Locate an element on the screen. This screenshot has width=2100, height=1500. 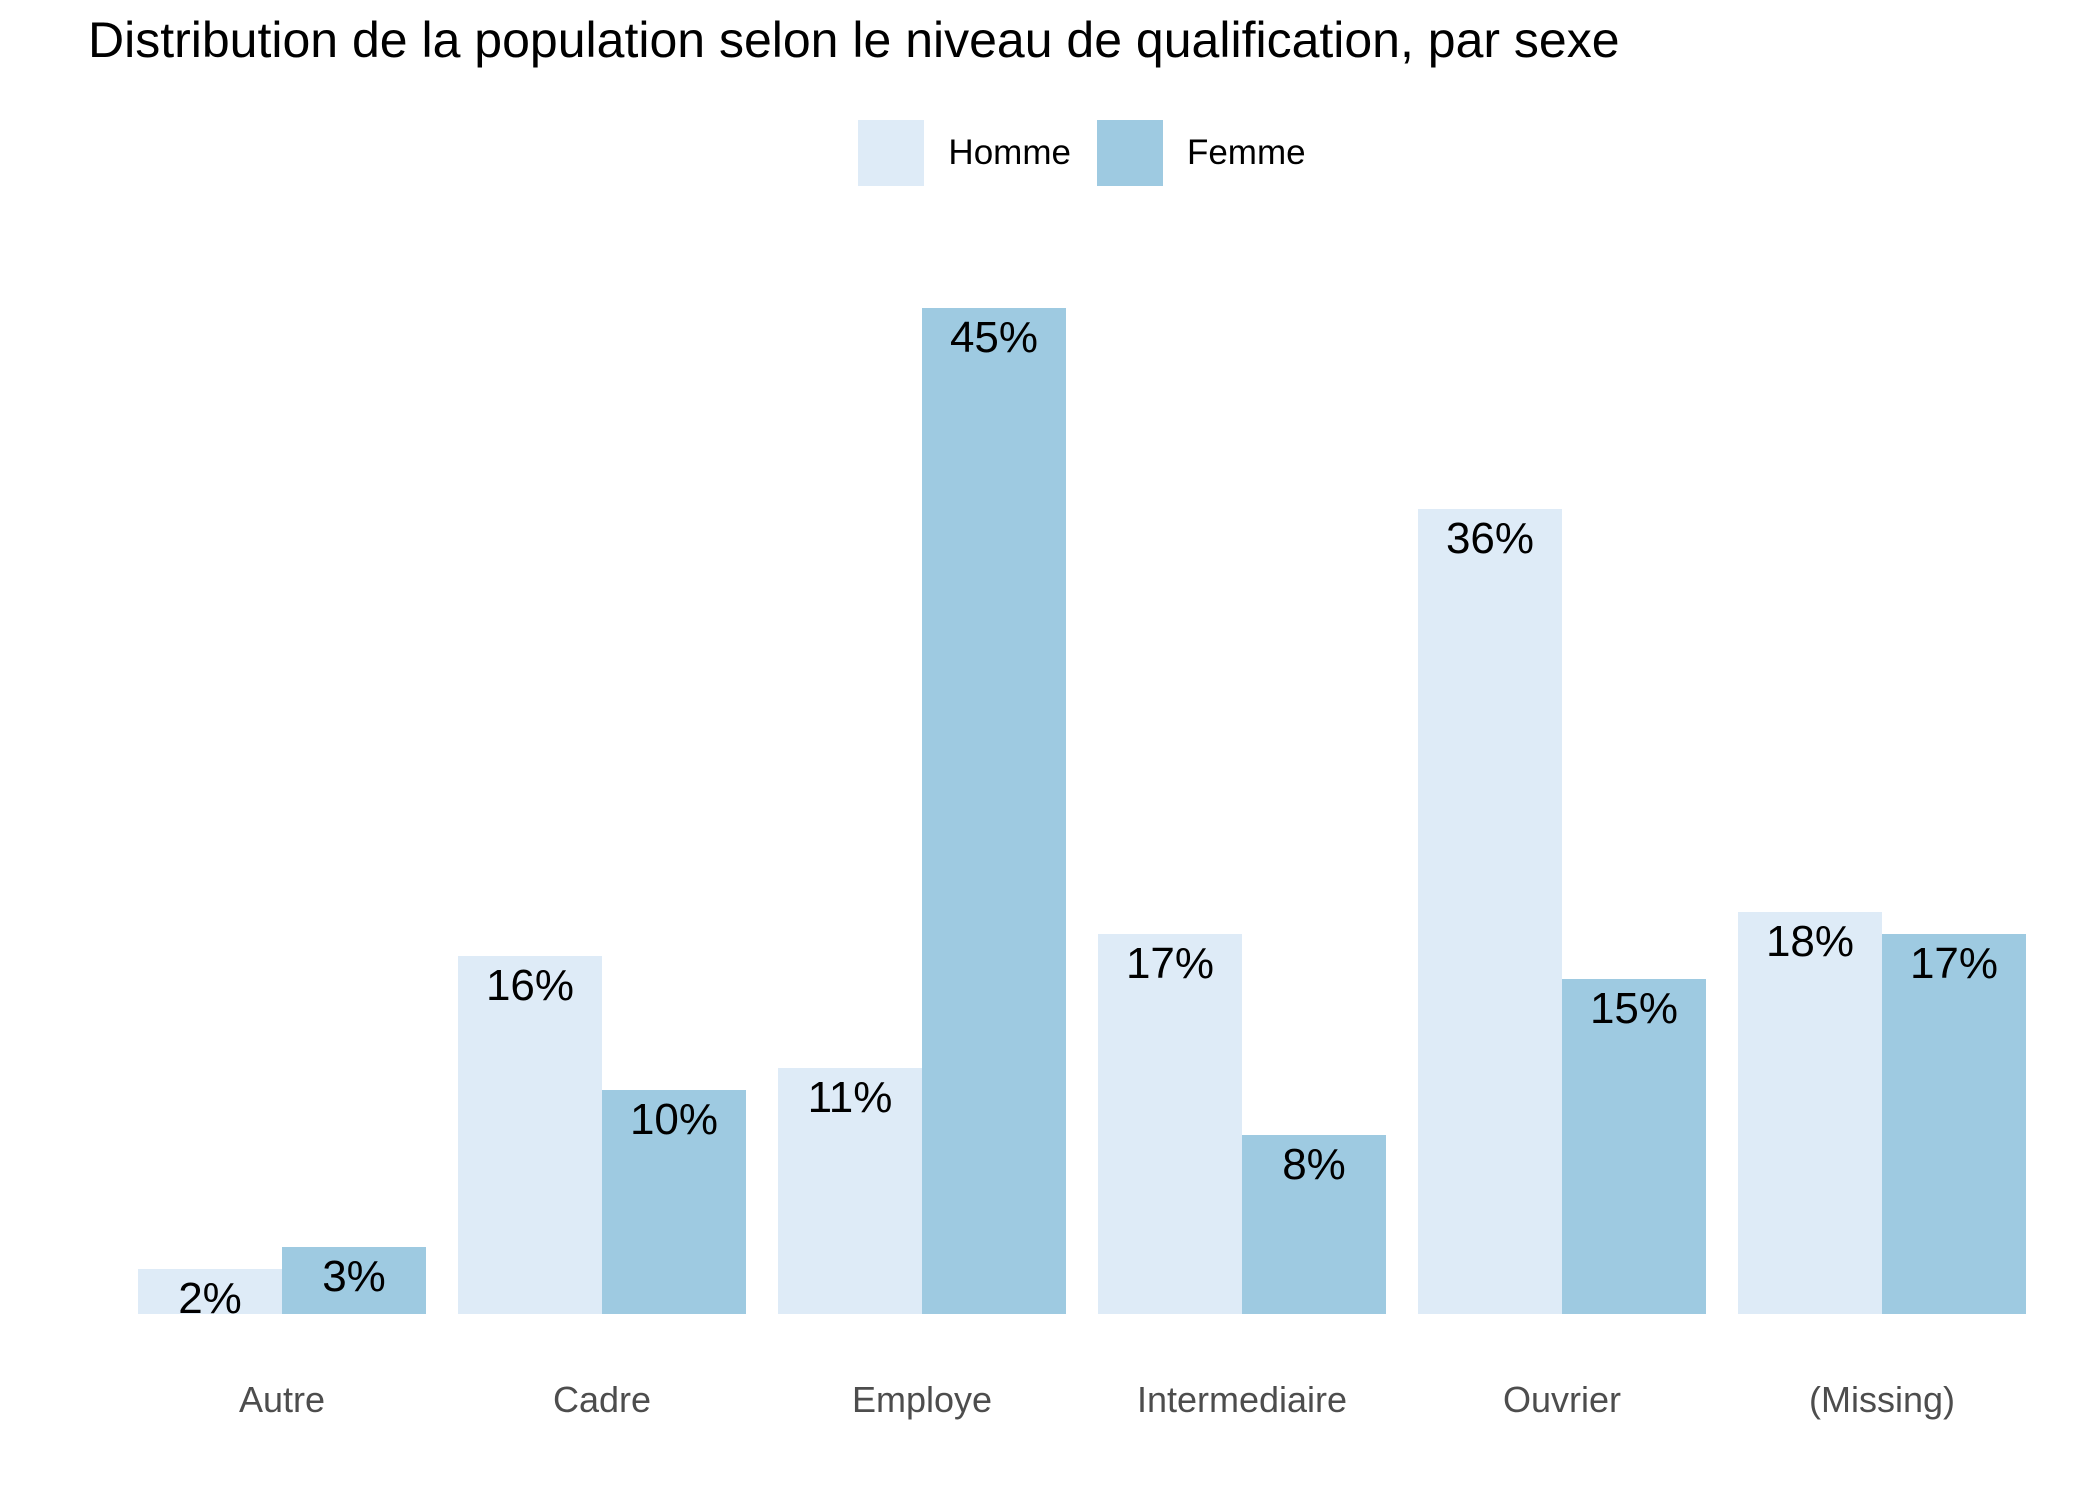
bar-homme-autre: 2% is located at coordinates (210, 1295).